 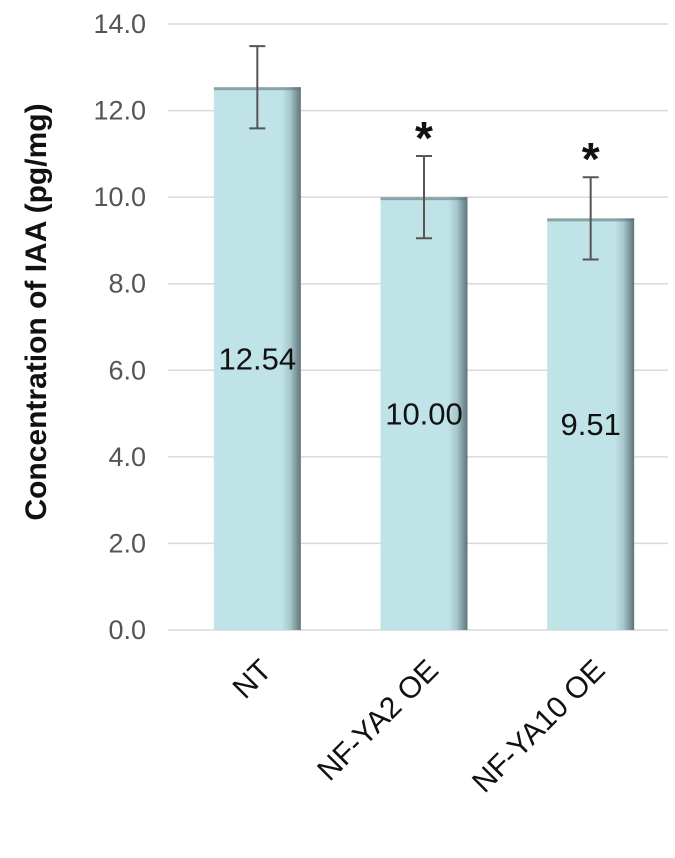 What do you see at coordinates (127, 630) in the screenshot?
I see `y-tick-label: 0.0` at bounding box center [127, 630].